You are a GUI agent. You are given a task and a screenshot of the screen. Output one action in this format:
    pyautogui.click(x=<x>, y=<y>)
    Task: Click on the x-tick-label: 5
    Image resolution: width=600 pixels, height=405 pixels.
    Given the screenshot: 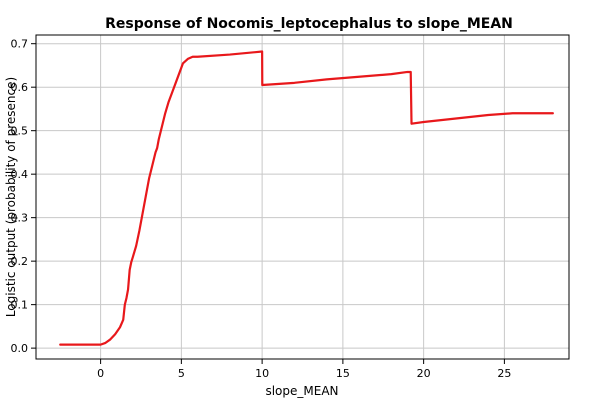 What is the action you would take?
    pyautogui.click(x=181, y=373)
    